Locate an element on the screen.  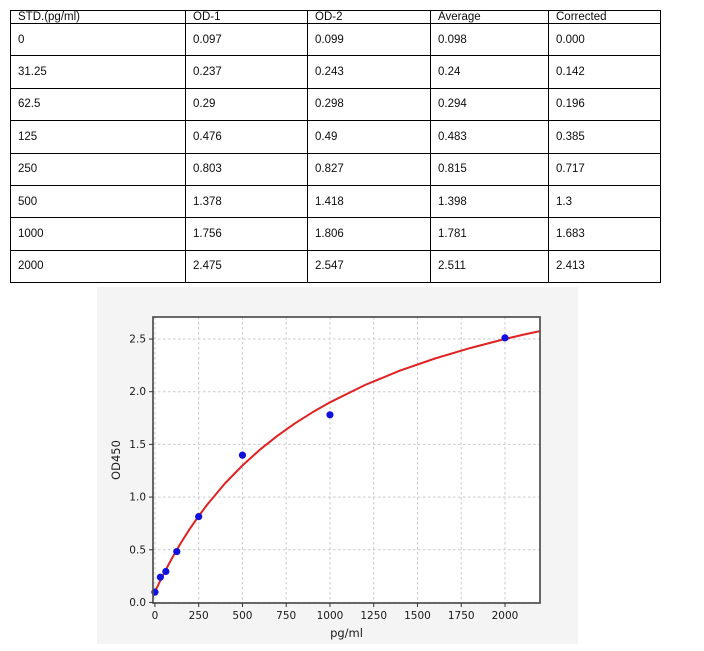
table-cell: 0.29 is located at coordinates (246, 104).